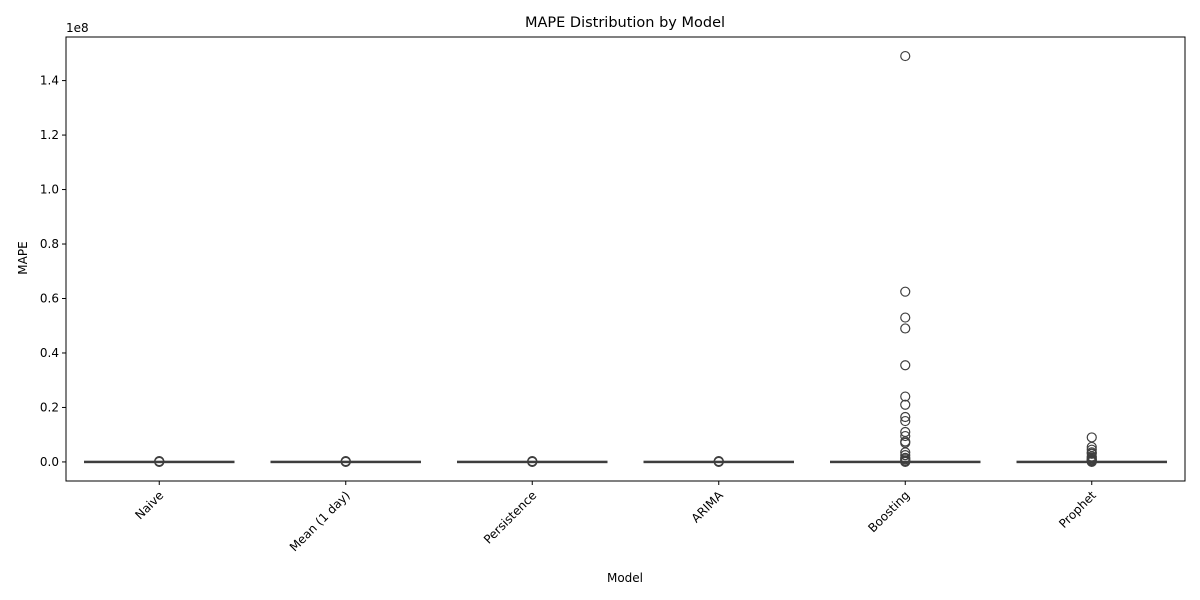 This screenshot has height=600, width=1200. I want to click on y-tick-label: 0.2, so click(49, 407).